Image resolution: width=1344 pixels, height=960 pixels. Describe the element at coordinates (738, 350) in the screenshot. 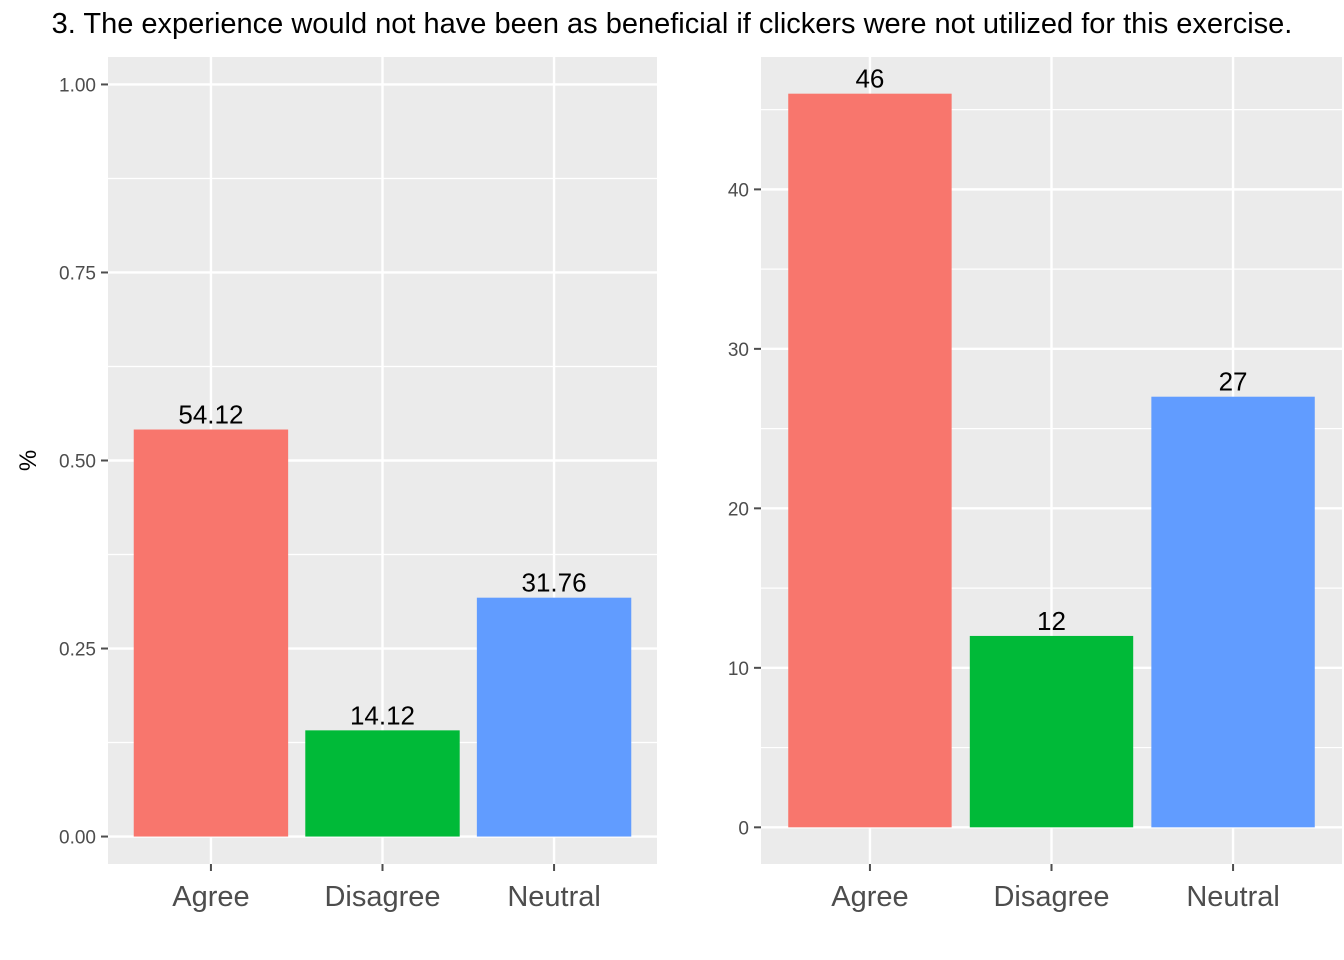

I see `y-tick-label: 30` at that location.